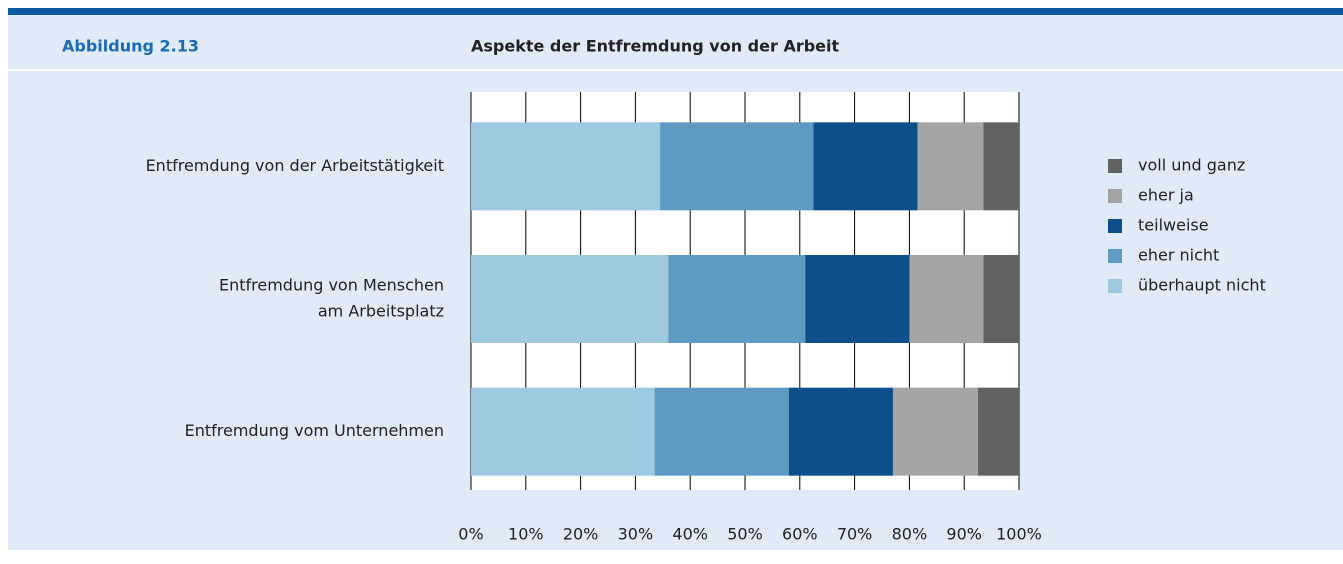 This screenshot has width=1343, height=564. I want to click on legend-label: eher ja, so click(1166, 195).